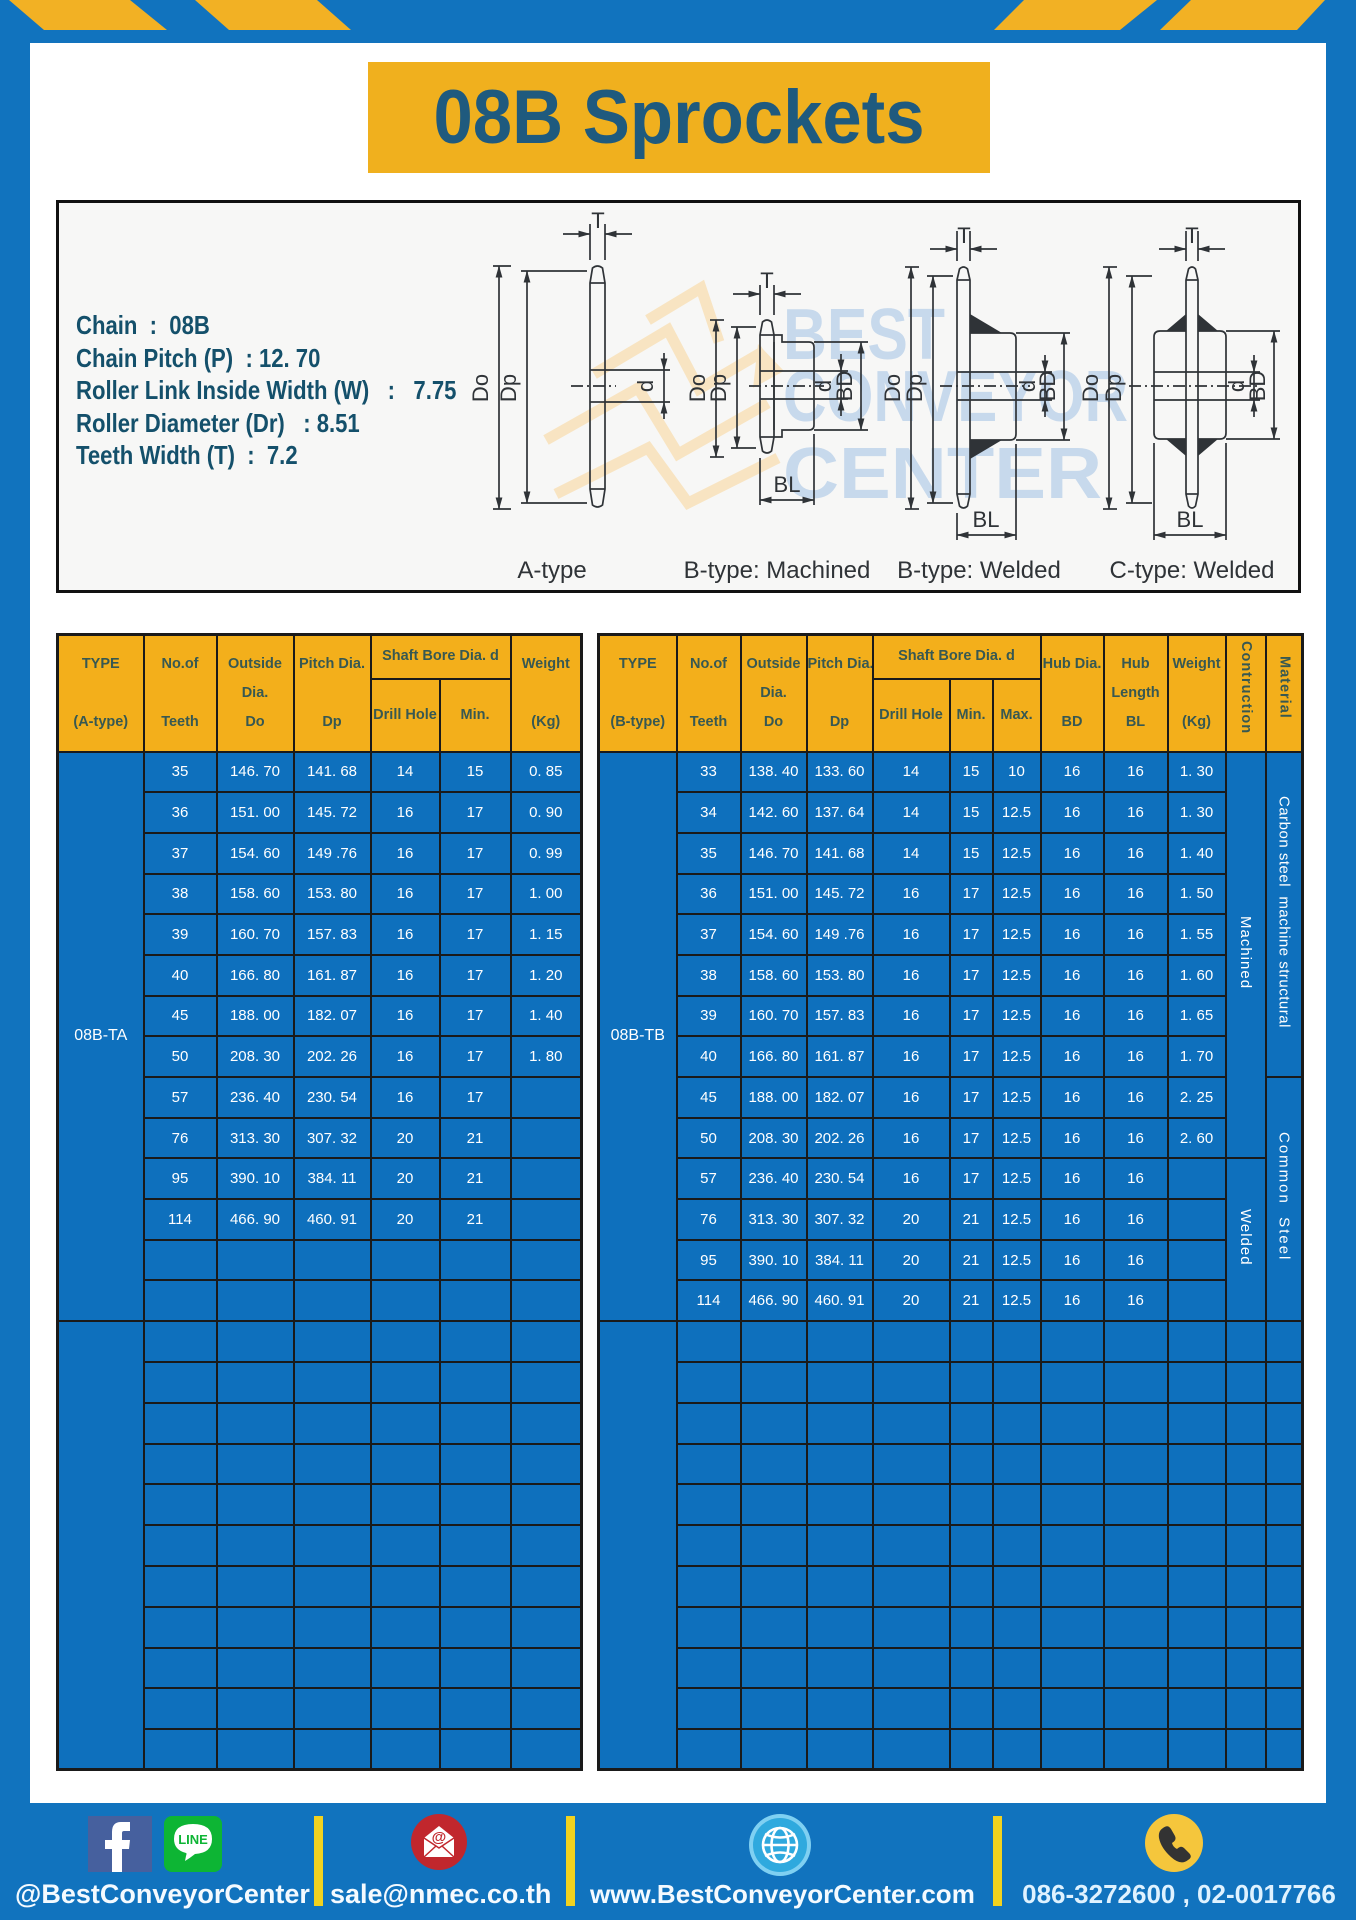 This screenshot has width=1356, height=1920. I want to click on svg-text: LINE, so click(193, 1839).